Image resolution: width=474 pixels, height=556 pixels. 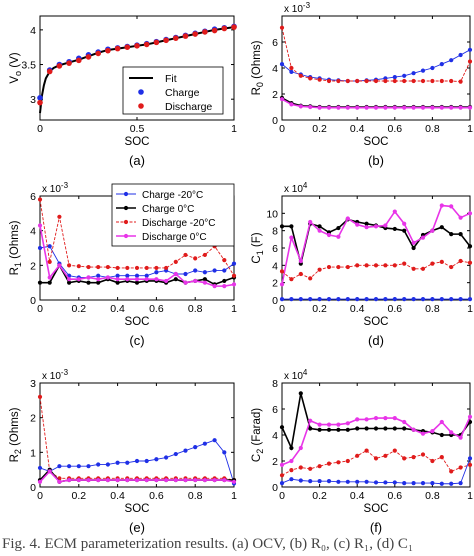 I want to click on y-tick-label: 2, so click(x=275, y=462).